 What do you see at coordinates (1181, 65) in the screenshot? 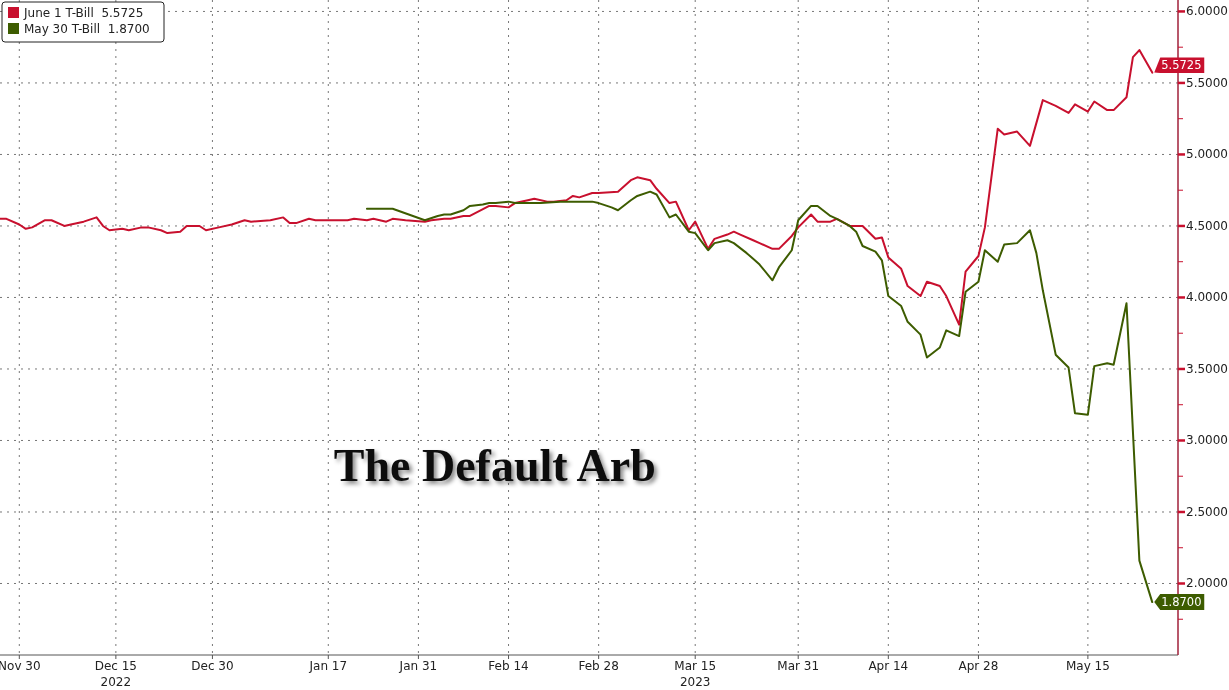
I see `annotation: 5.5725` at bounding box center [1181, 65].